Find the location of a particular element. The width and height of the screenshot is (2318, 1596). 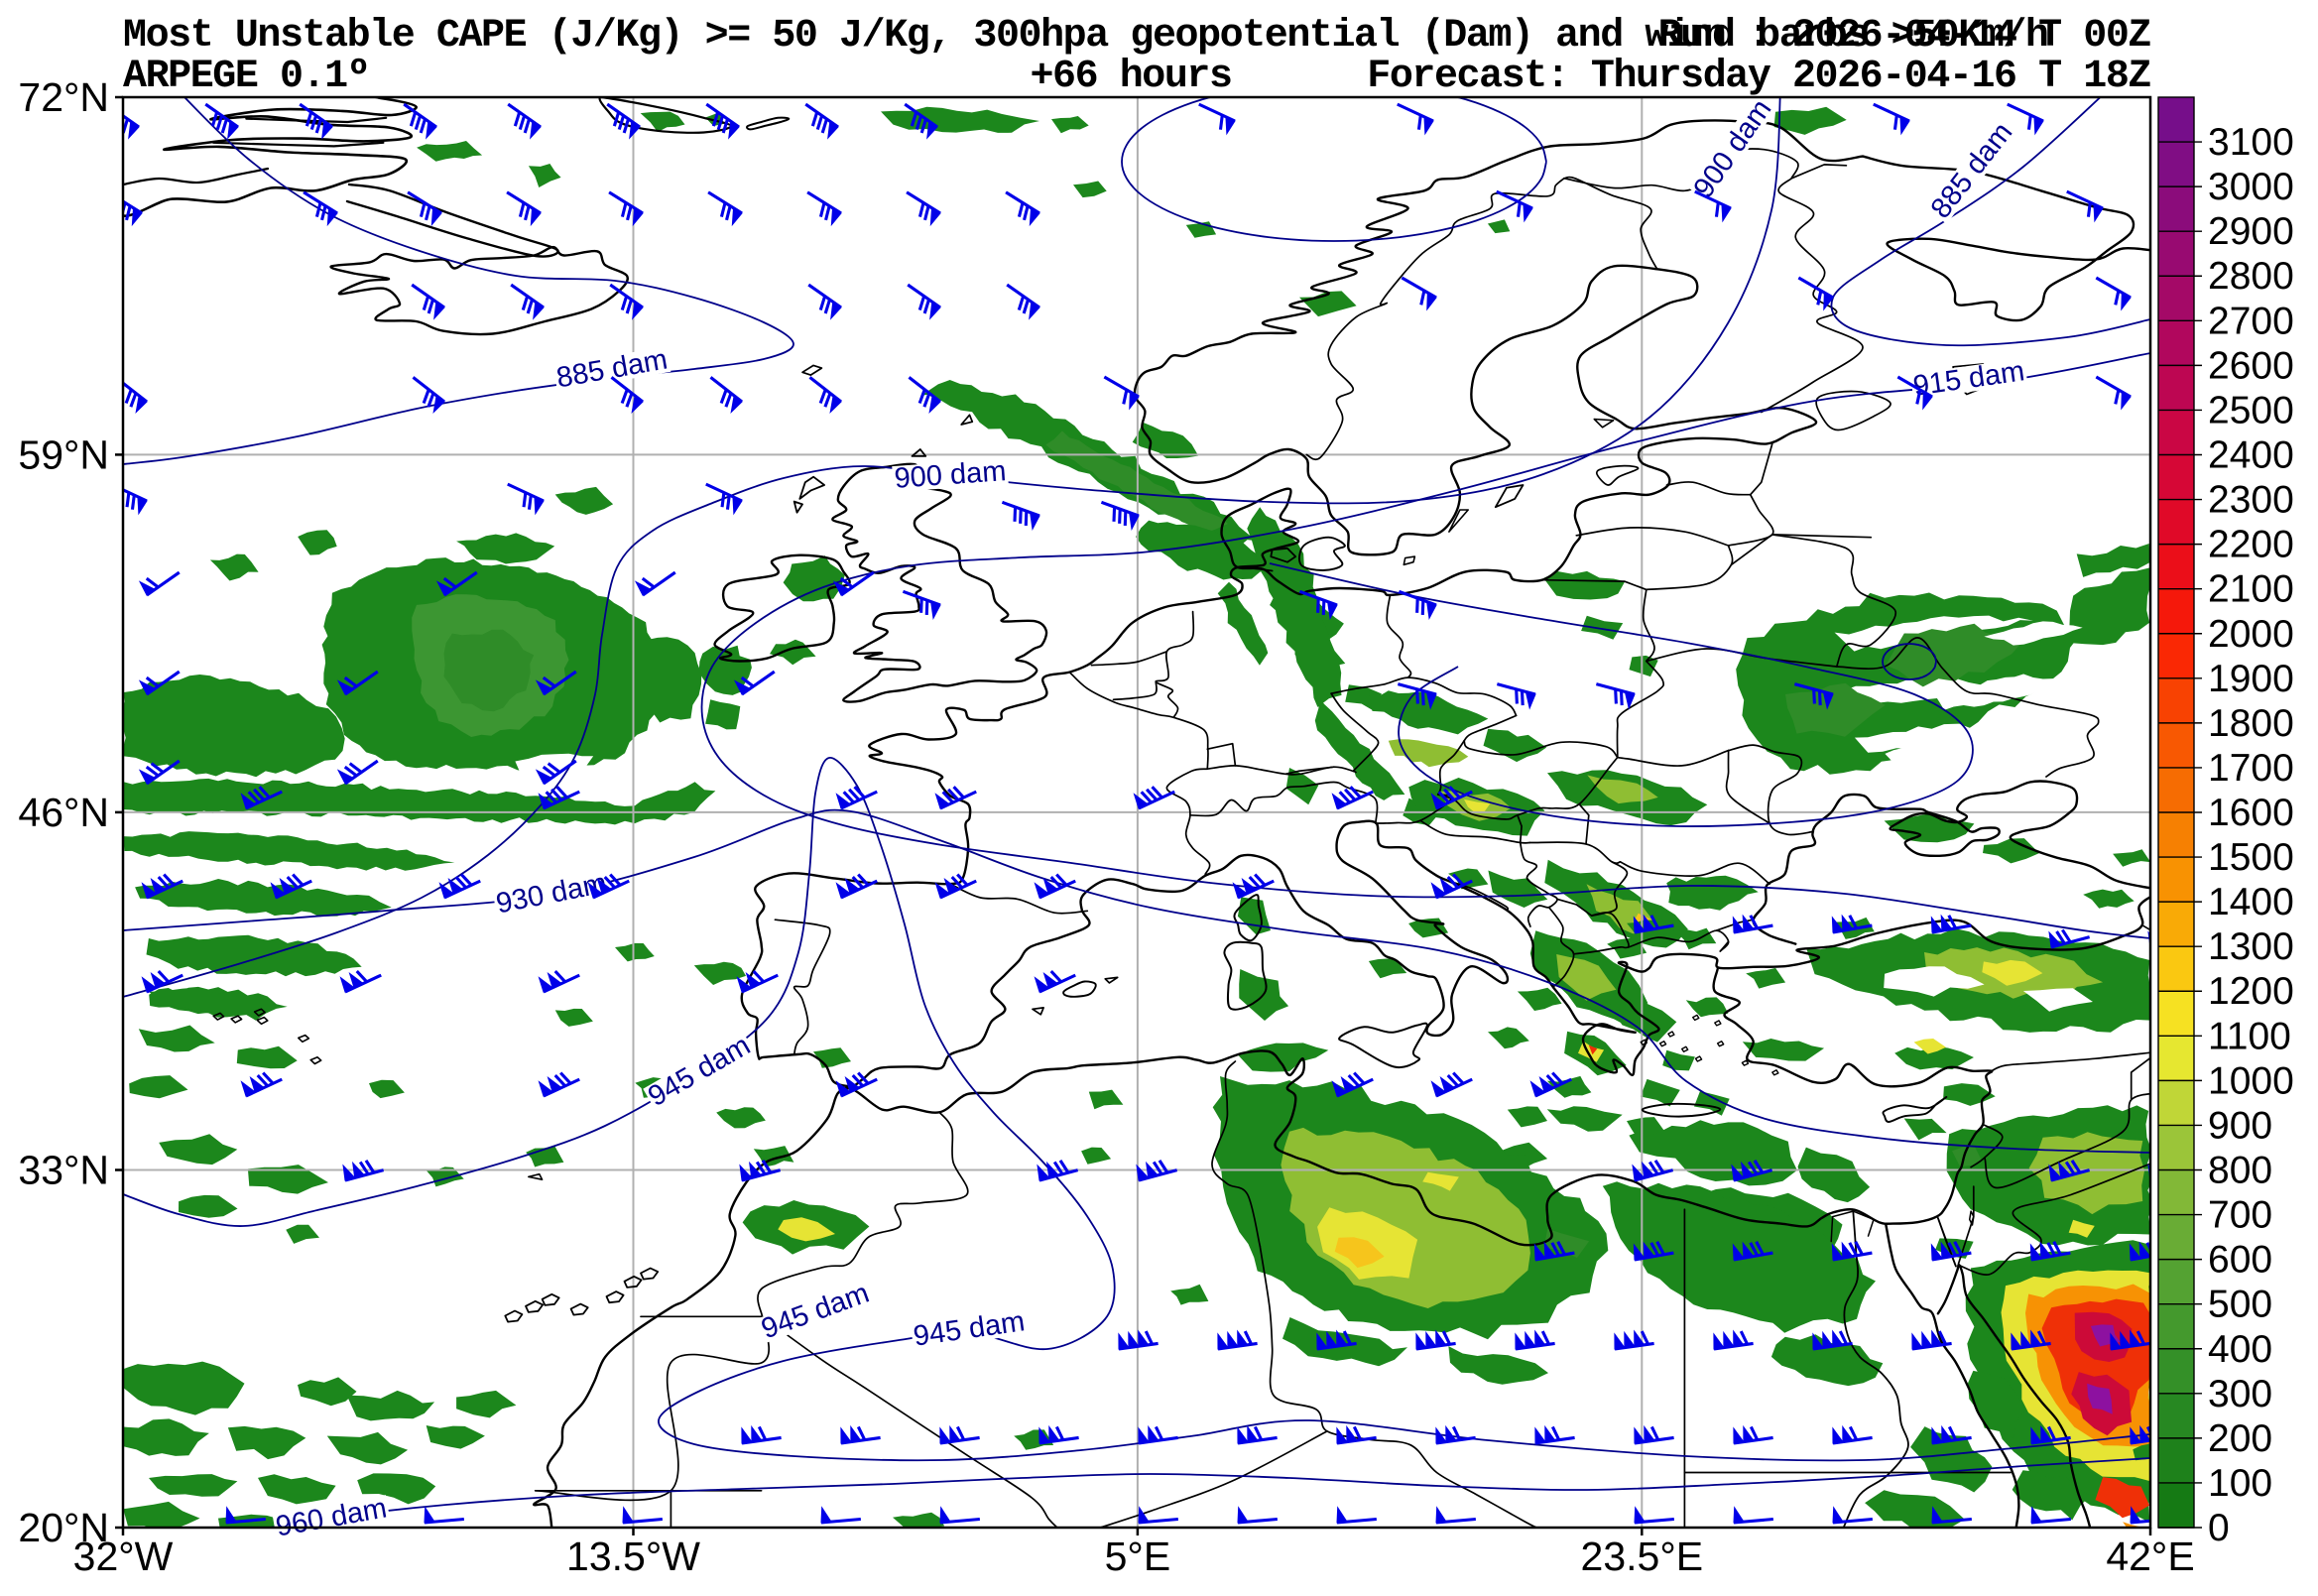

svg-text: 100 is located at coordinates (2240, 1484).